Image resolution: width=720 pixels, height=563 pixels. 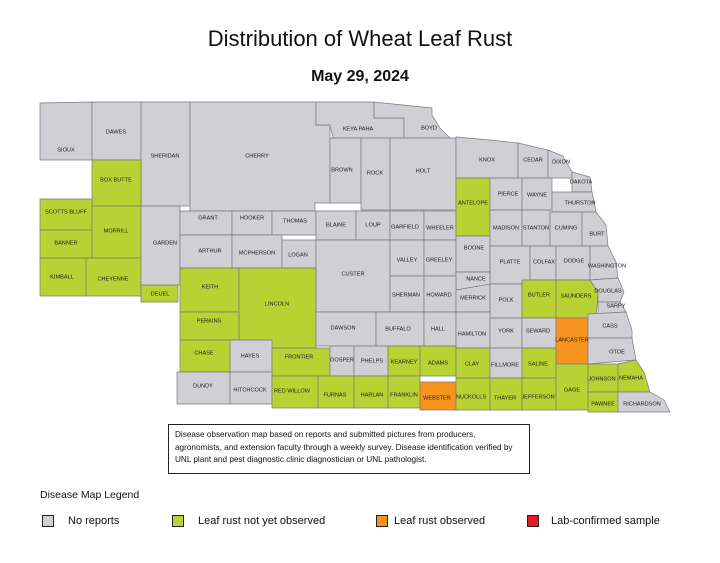 What do you see at coordinates (343, 328) in the screenshot?
I see `county-label-dawson: DAWSON` at bounding box center [343, 328].